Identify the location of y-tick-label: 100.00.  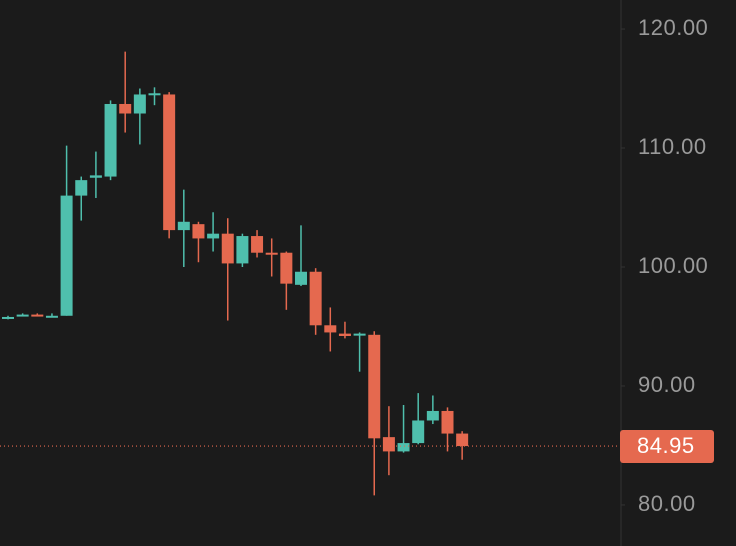
(673, 265).